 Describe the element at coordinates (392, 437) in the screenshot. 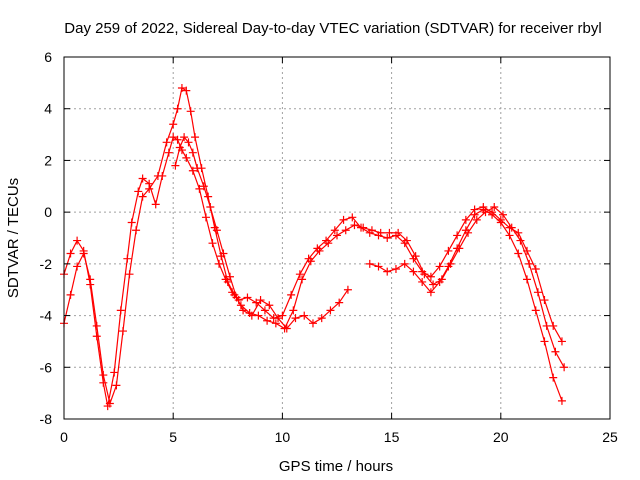

I see `x-tick-label: 15` at that location.